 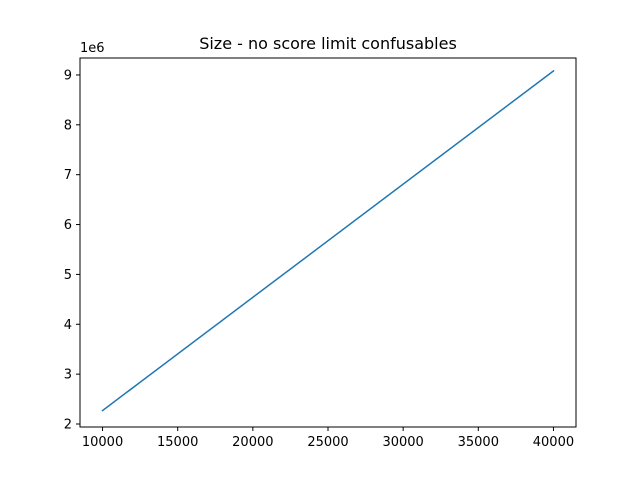 What do you see at coordinates (68, 125) in the screenshot?
I see `y-tick-label: 8` at bounding box center [68, 125].